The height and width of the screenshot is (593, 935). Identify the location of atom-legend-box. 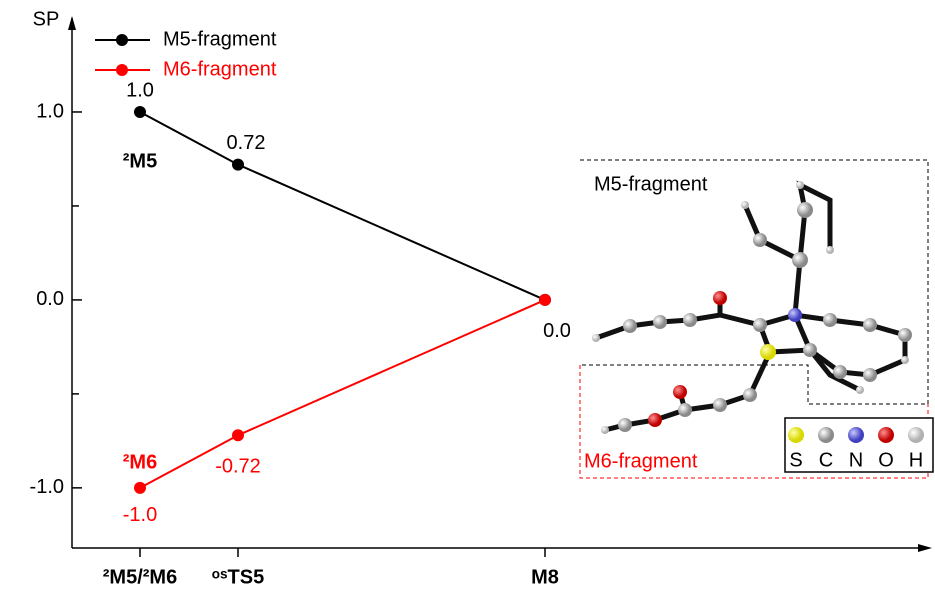
(859, 445).